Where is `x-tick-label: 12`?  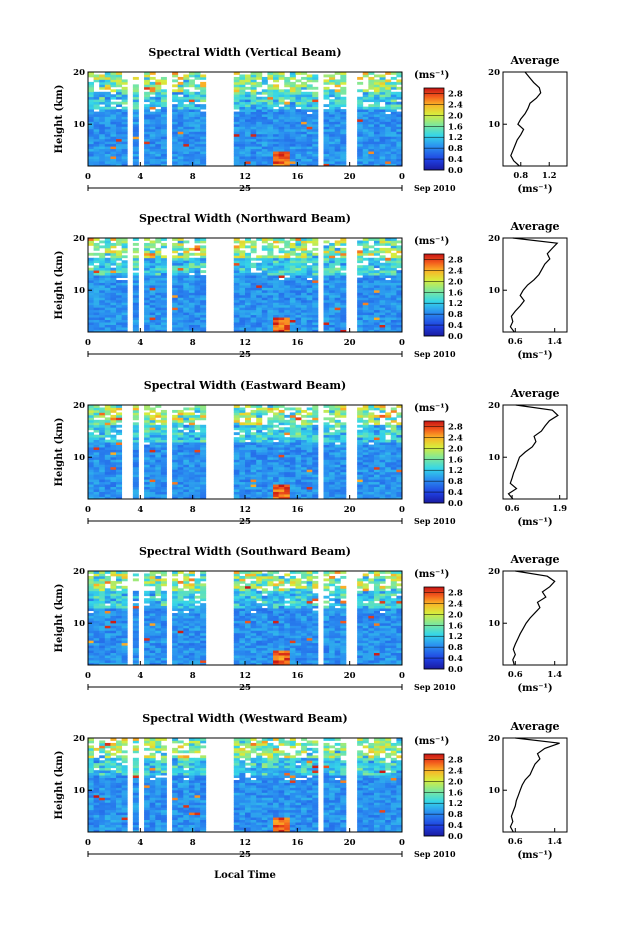 x-tick-label: 12 is located at coordinates (245, 177).